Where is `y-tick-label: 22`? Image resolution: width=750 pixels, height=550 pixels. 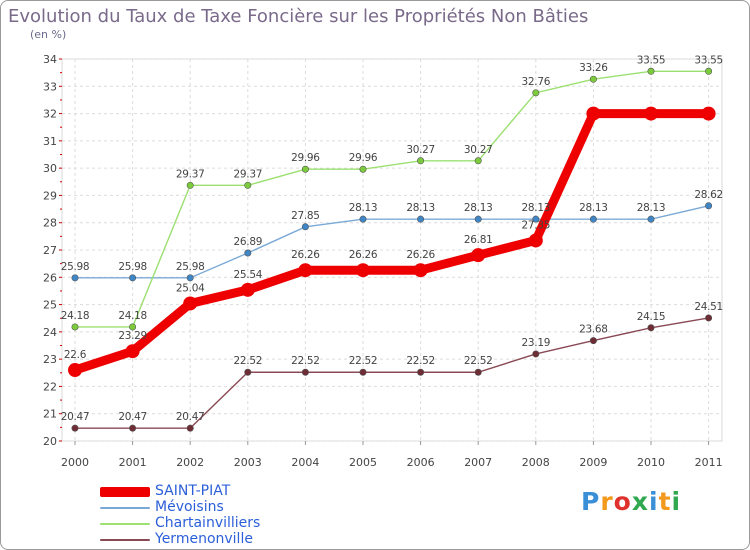
y-tick-label: 22 is located at coordinates (50, 386).